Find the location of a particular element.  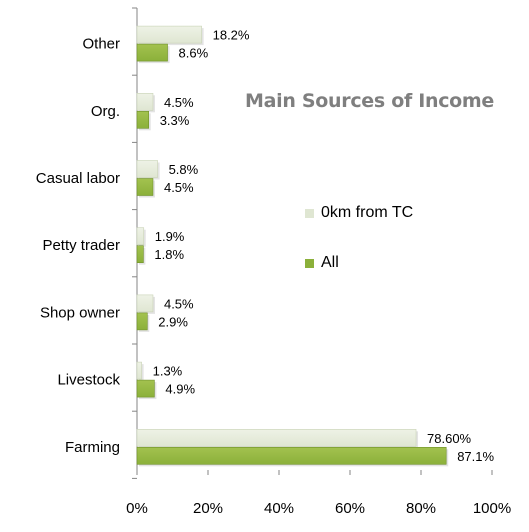

x-tick-label: 40% is located at coordinates (279, 508).